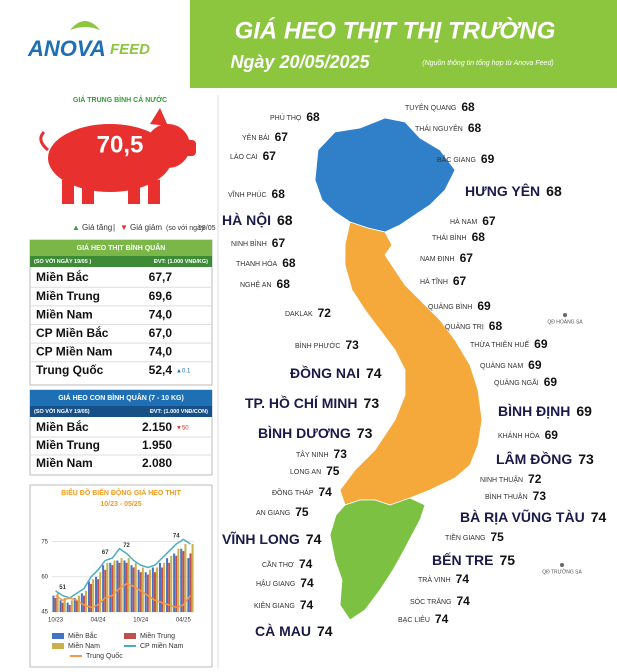 This screenshot has width=617, height=672. What do you see at coordinates (207, 228) in the screenshot?
I see `compare-date: 19/05` at bounding box center [207, 228].